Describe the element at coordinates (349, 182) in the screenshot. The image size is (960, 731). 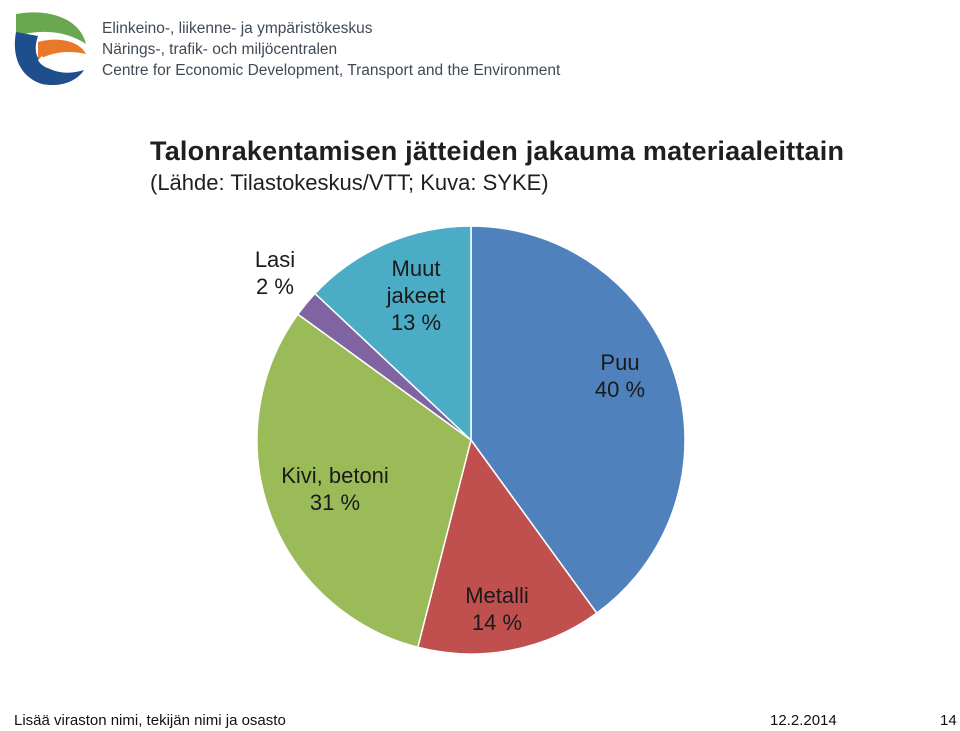
I see `chart-subtitle: (Lähde: Tilastokeskus/VTT; Kuva: SYKE)` at that location.